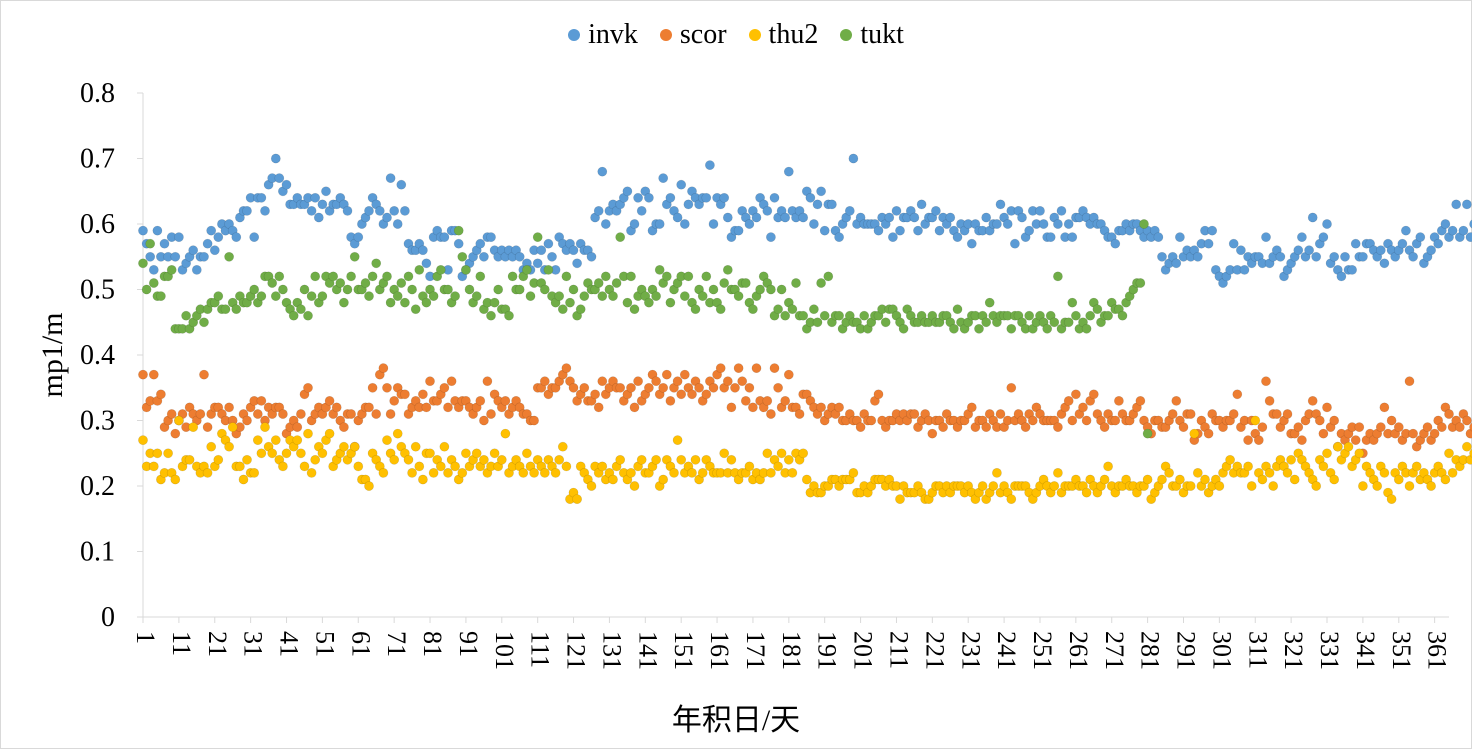 This screenshot has height=750, width=1472. Describe the element at coordinates (97, 486) in the screenshot. I see `y-tick-label: 0.2` at that location.